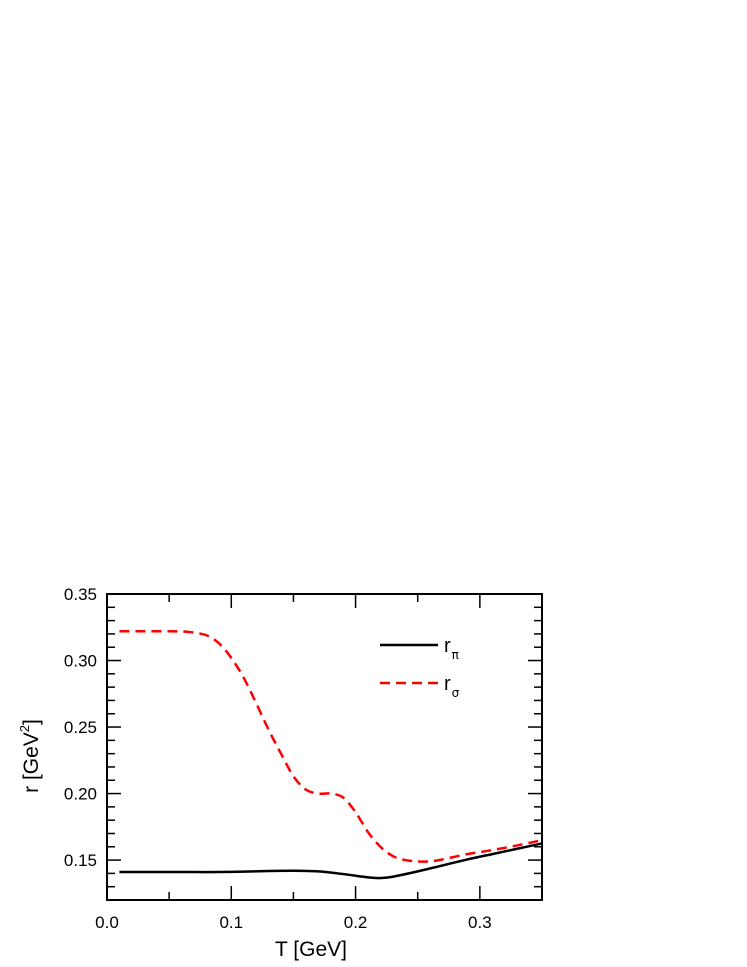 The height and width of the screenshot is (967, 747). I want to click on y-tick-label: 0.15, so click(80, 860).